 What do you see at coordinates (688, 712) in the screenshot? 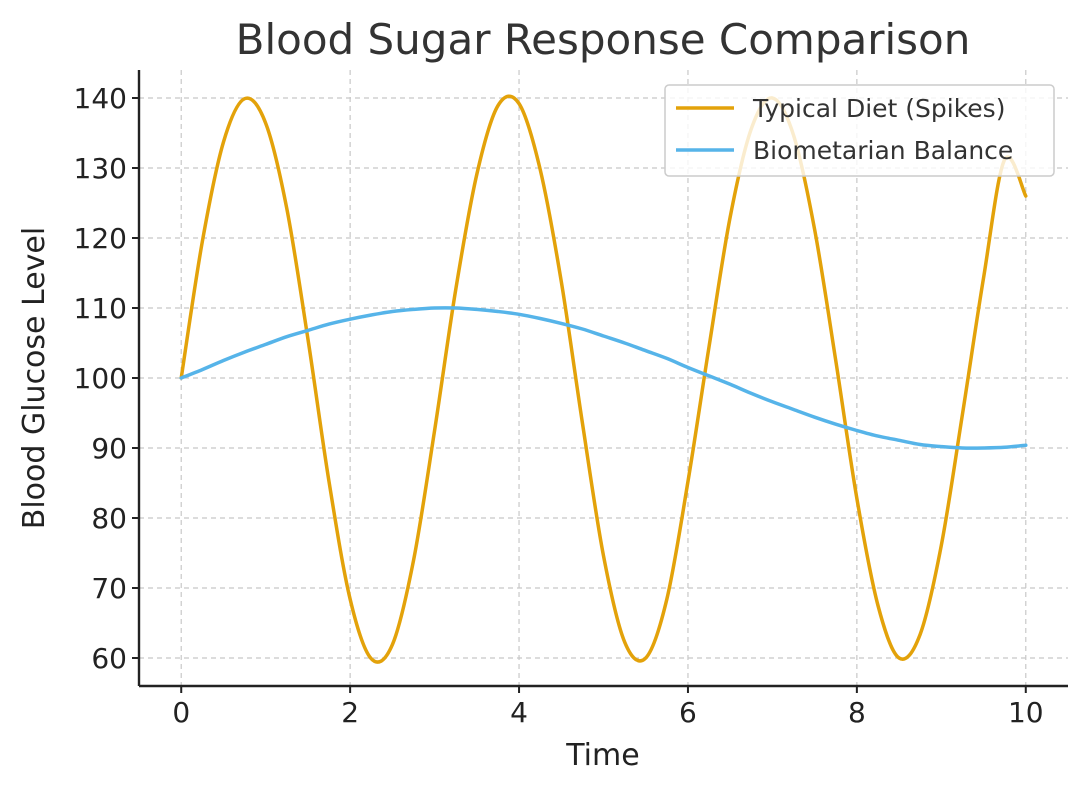
I see `x-tick-label: 6` at bounding box center [688, 712].